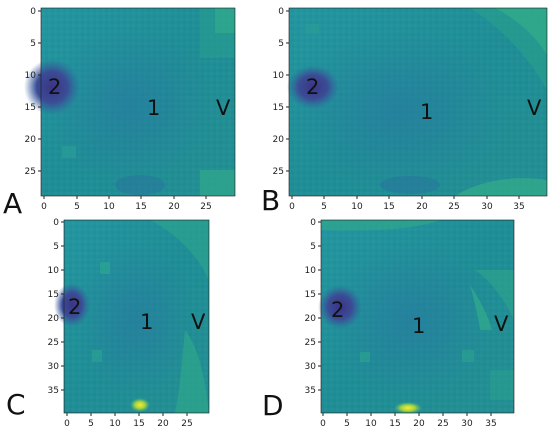  I want to click on marker-2-b: 2, so click(312, 87).